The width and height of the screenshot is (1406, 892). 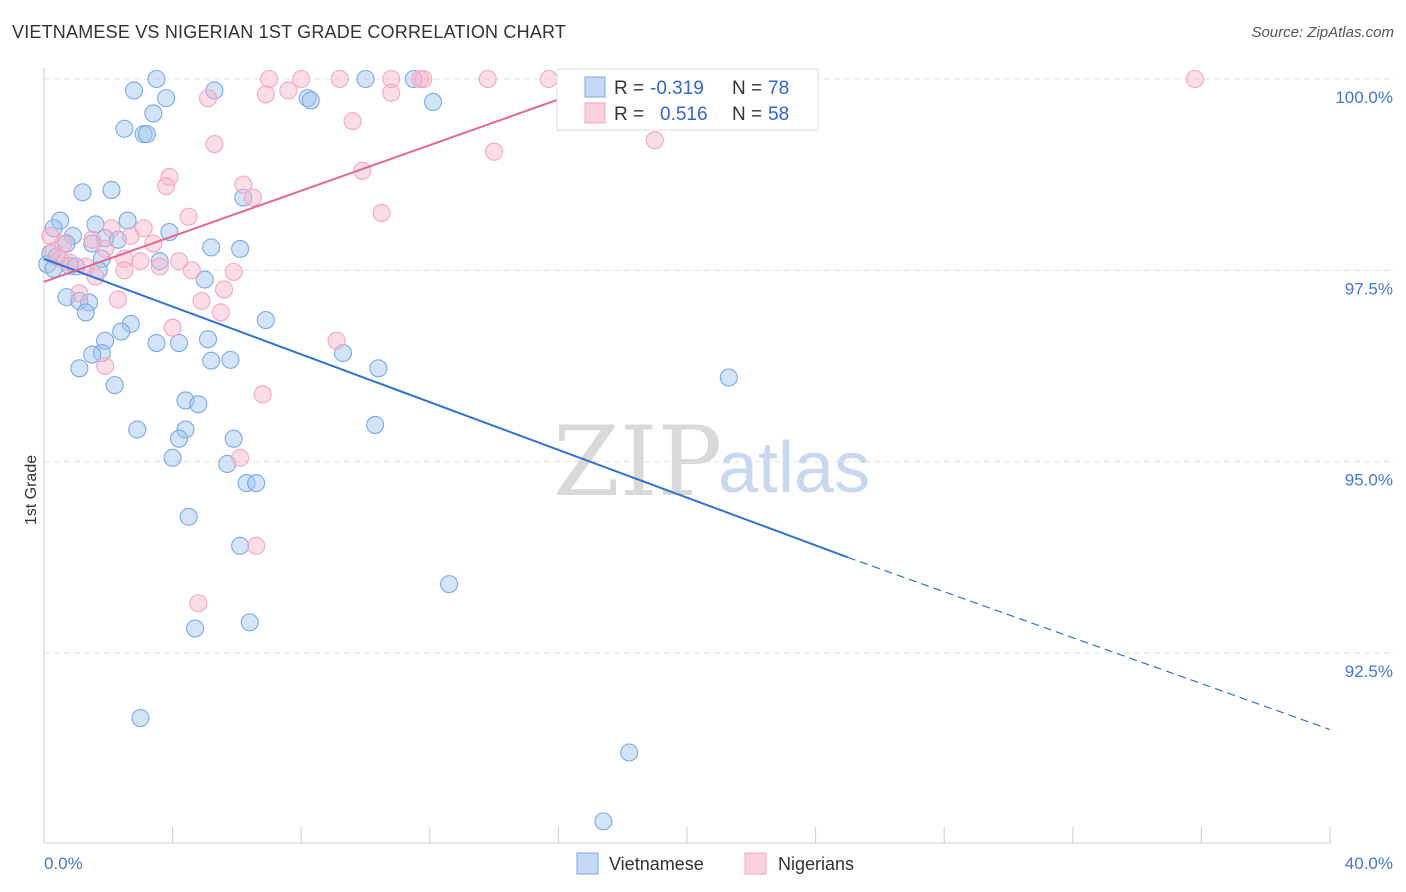 I want to click on bottom-legend-vietnamese: Vietnamese, so click(x=656, y=864).